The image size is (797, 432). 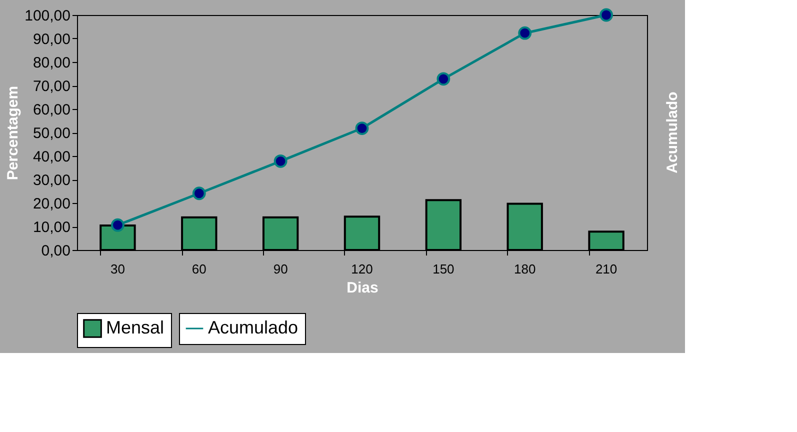 What do you see at coordinates (280, 269) in the screenshot?
I see `x-tick-label: 90` at bounding box center [280, 269].